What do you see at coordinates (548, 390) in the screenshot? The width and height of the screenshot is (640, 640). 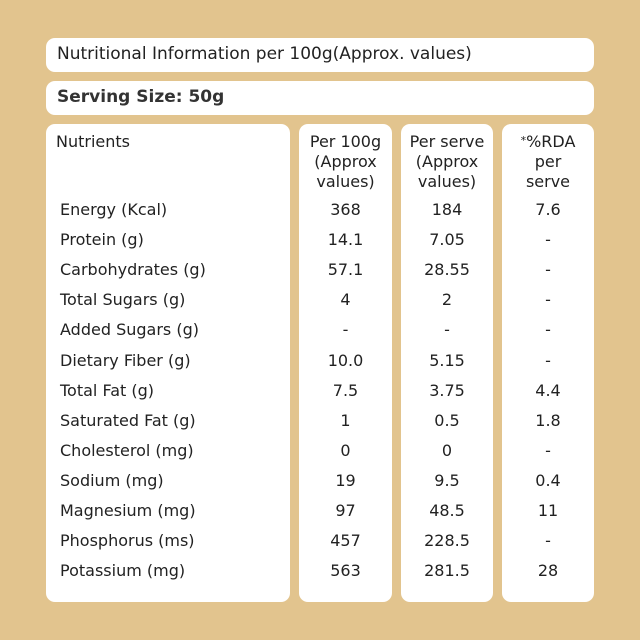 I see `rda-value: 4.4` at bounding box center [548, 390].